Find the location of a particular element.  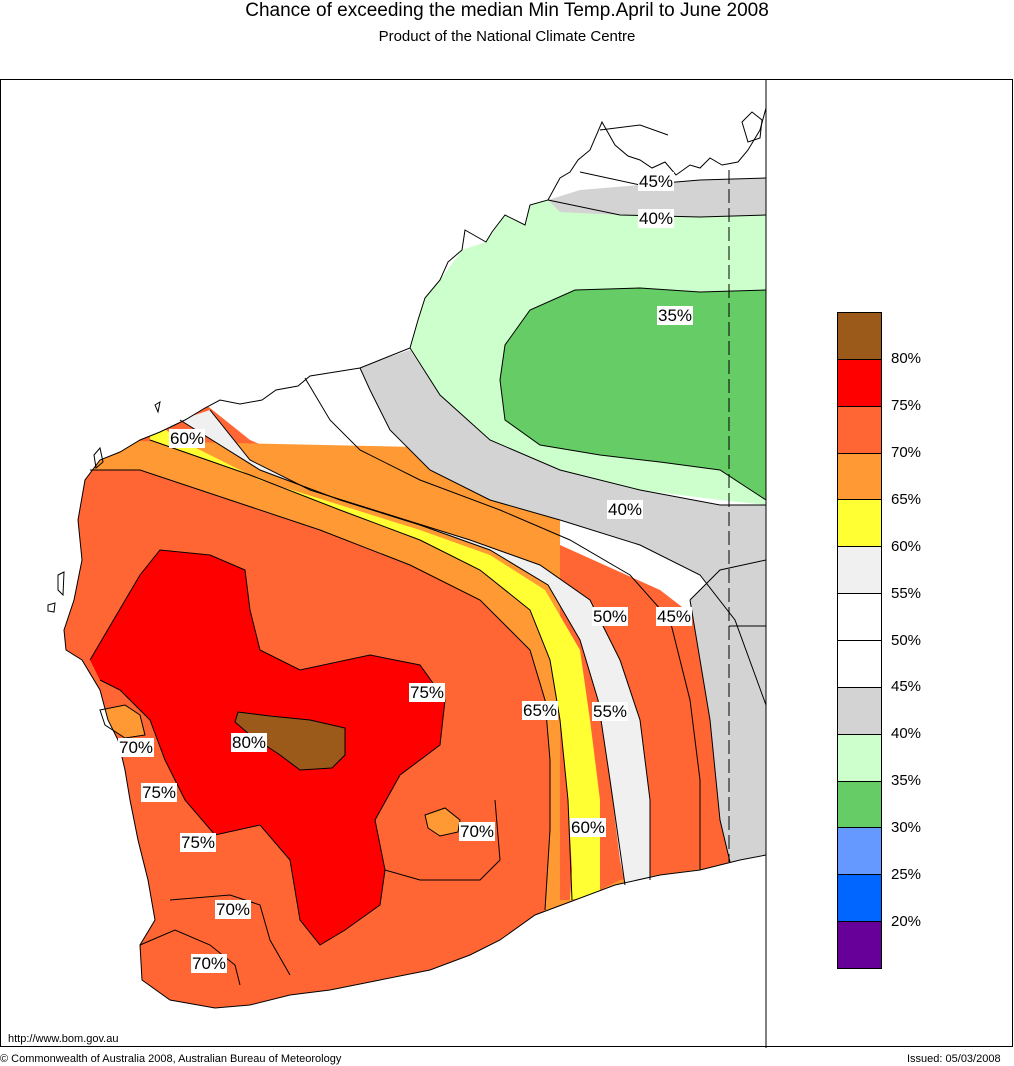

contour-label-75-south: 75% is located at coordinates (198, 842).